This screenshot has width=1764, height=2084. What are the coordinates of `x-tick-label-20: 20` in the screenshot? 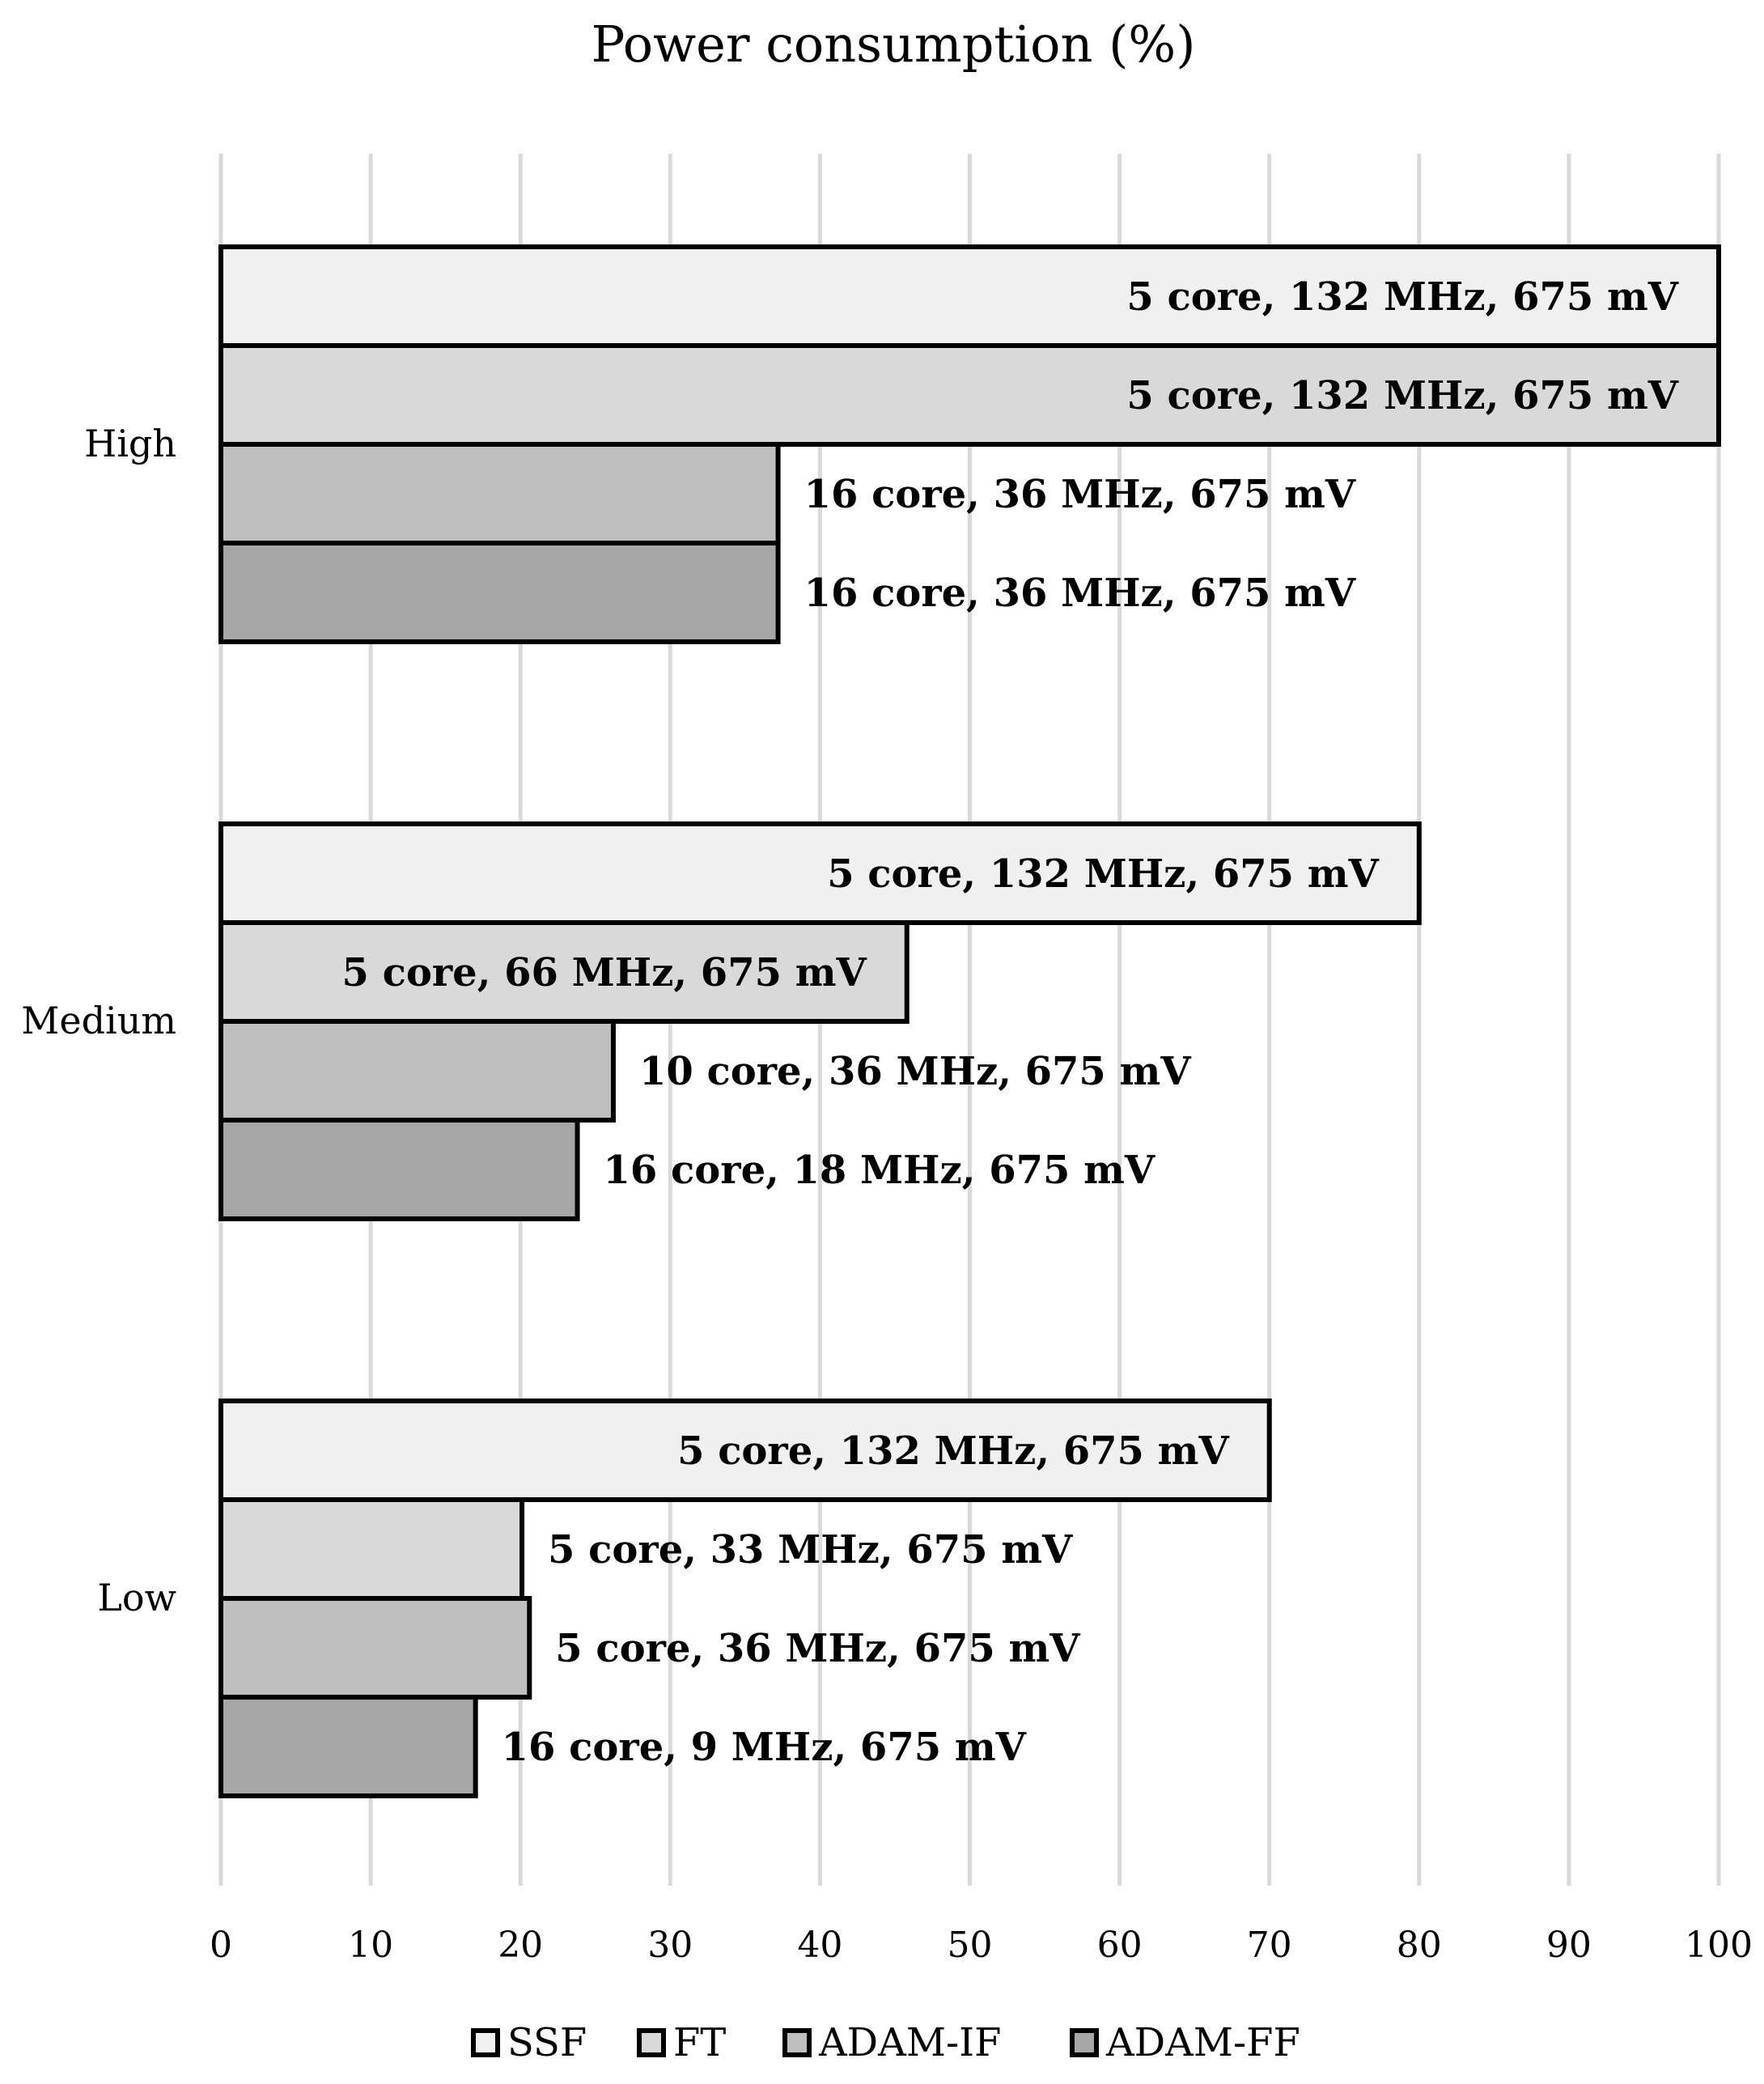 It's located at (520, 1945).